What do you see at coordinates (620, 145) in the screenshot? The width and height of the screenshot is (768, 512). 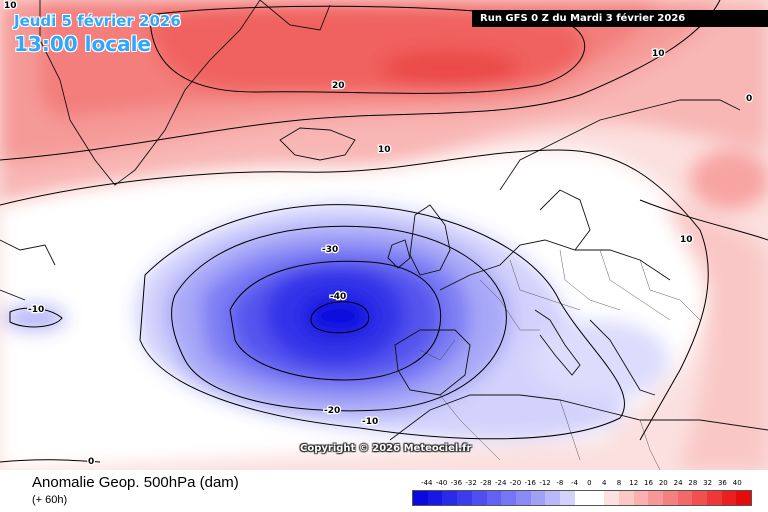 I see `scandinavia-coast` at bounding box center [620, 145].